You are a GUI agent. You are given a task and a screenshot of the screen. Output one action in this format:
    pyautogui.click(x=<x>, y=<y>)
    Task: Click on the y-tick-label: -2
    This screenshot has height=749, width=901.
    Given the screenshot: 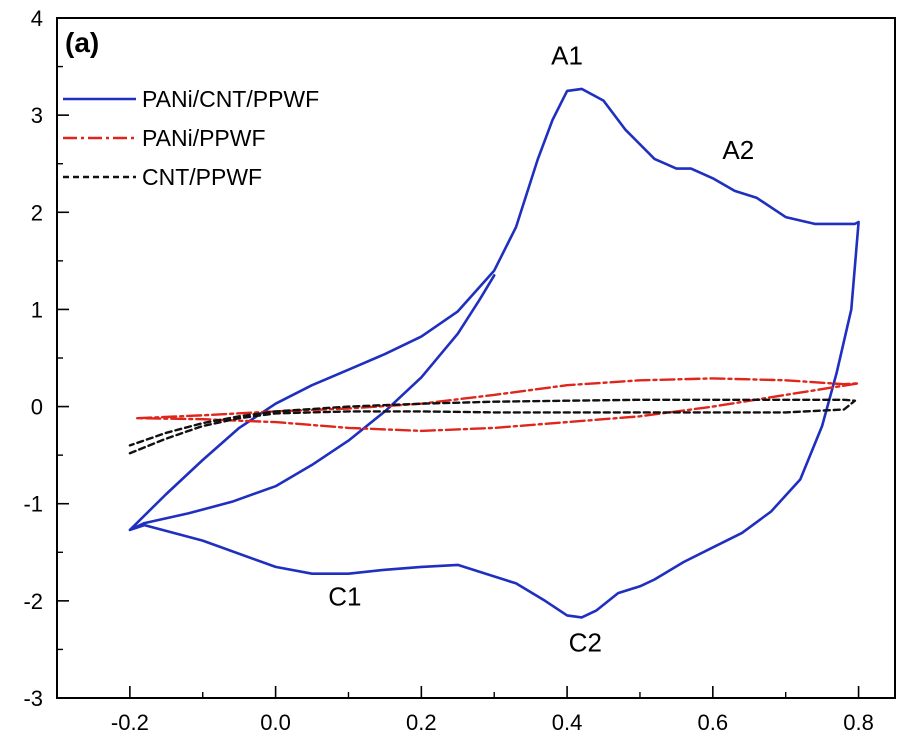 What is the action you would take?
    pyautogui.click(x=33, y=601)
    